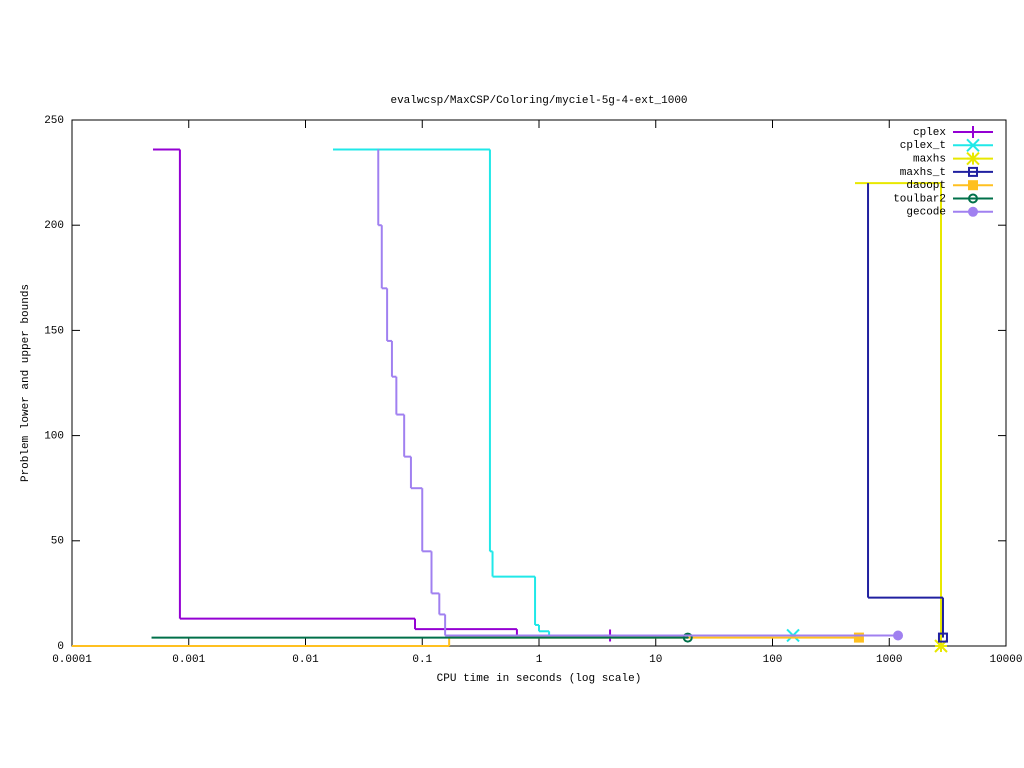 Image resolution: width=1024 pixels, height=768 pixels. Describe the element at coordinates (929, 133) in the screenshot. I see `legend-label: cplex` at that location.